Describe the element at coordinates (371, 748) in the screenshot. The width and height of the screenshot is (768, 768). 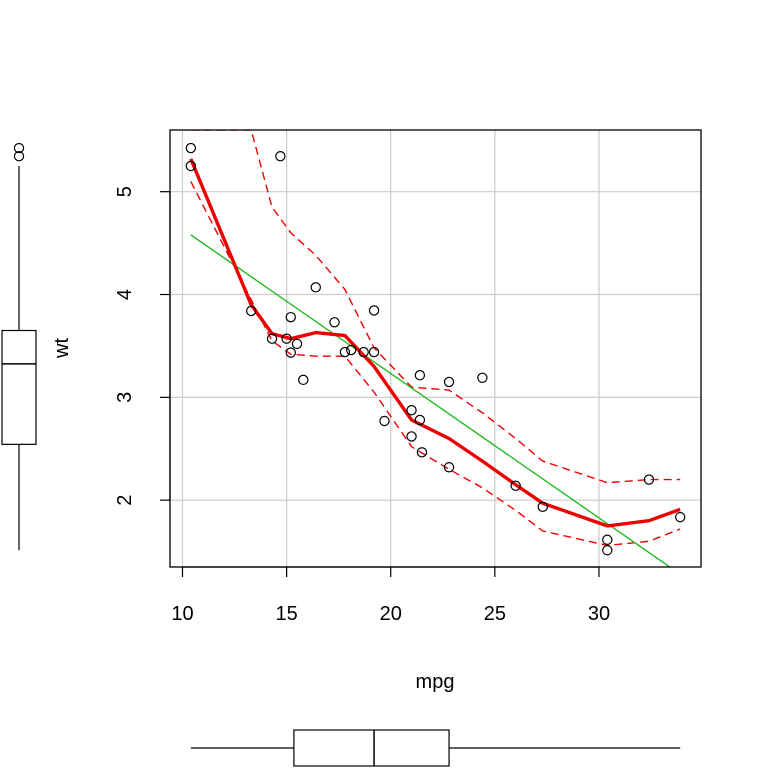
I see `x-box` at that location.